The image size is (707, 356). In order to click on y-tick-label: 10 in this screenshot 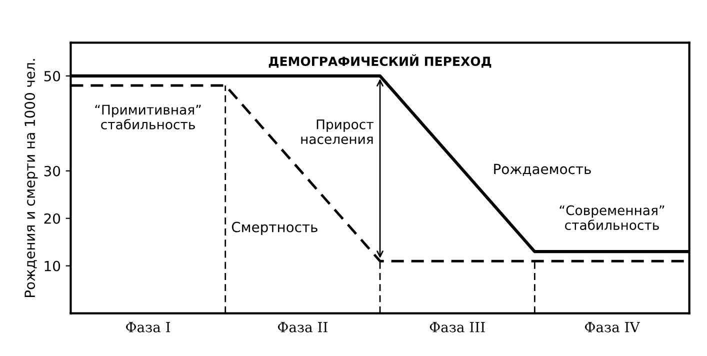, I will do `click(52, 266)`.